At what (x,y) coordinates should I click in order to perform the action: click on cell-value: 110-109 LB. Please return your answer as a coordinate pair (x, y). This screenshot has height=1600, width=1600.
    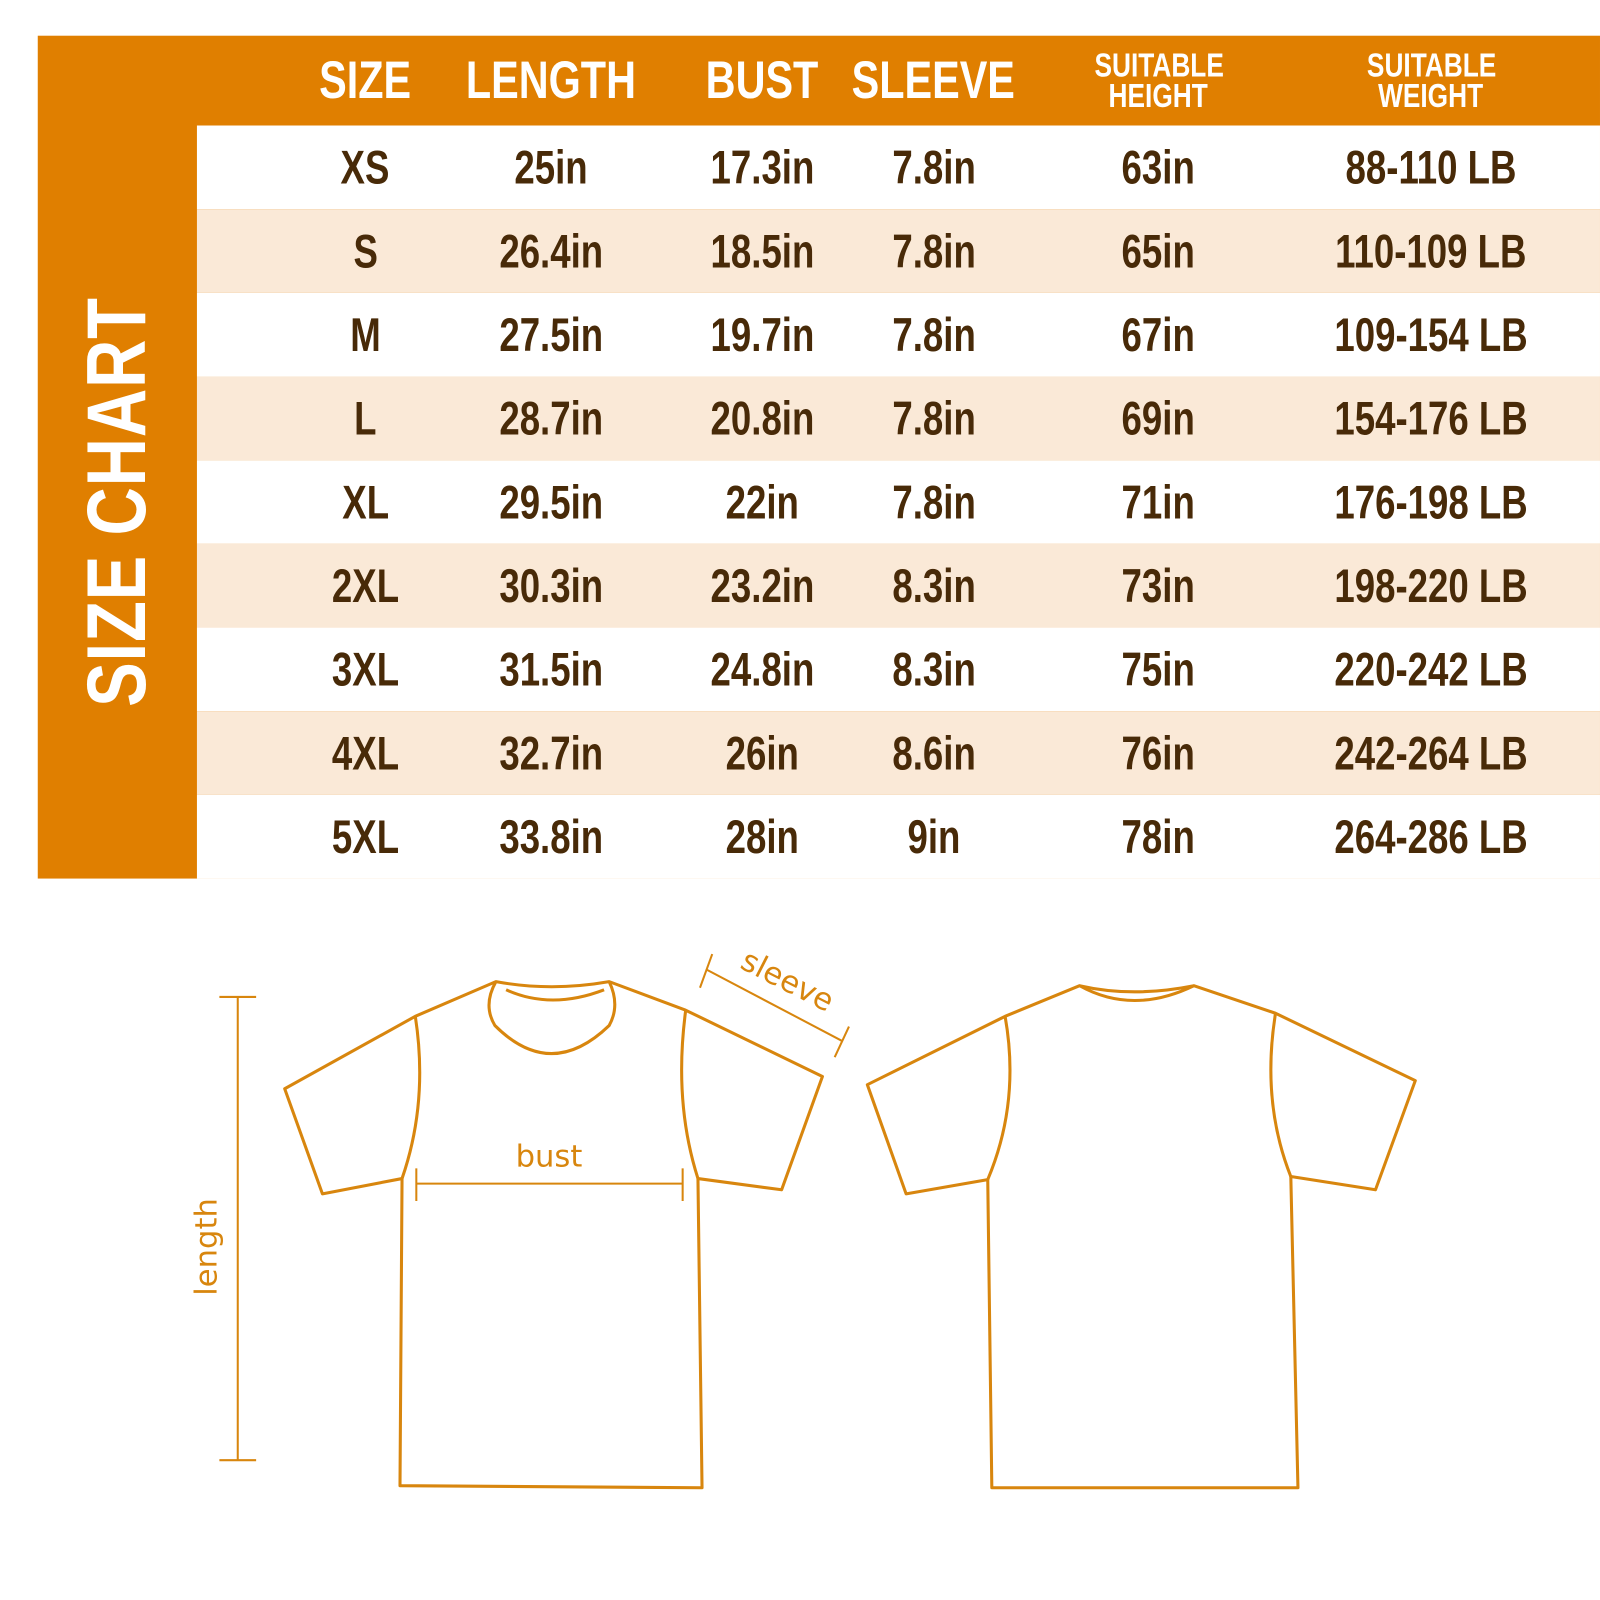
    Looking at the image, I should click on (1430, 251).